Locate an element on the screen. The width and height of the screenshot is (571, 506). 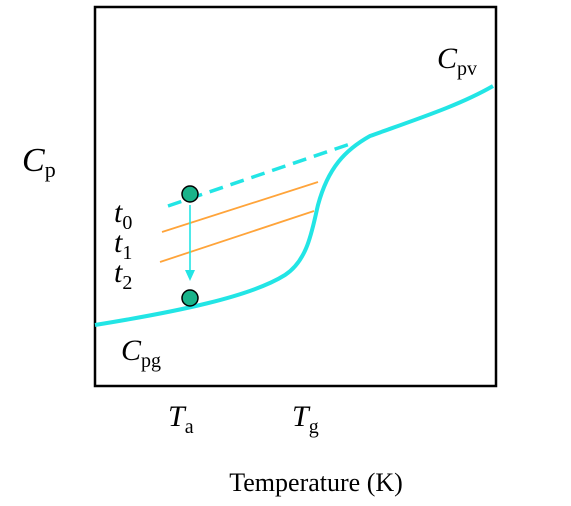
x-axis-title: Temperature (K) is located at coordinates (316, 482).